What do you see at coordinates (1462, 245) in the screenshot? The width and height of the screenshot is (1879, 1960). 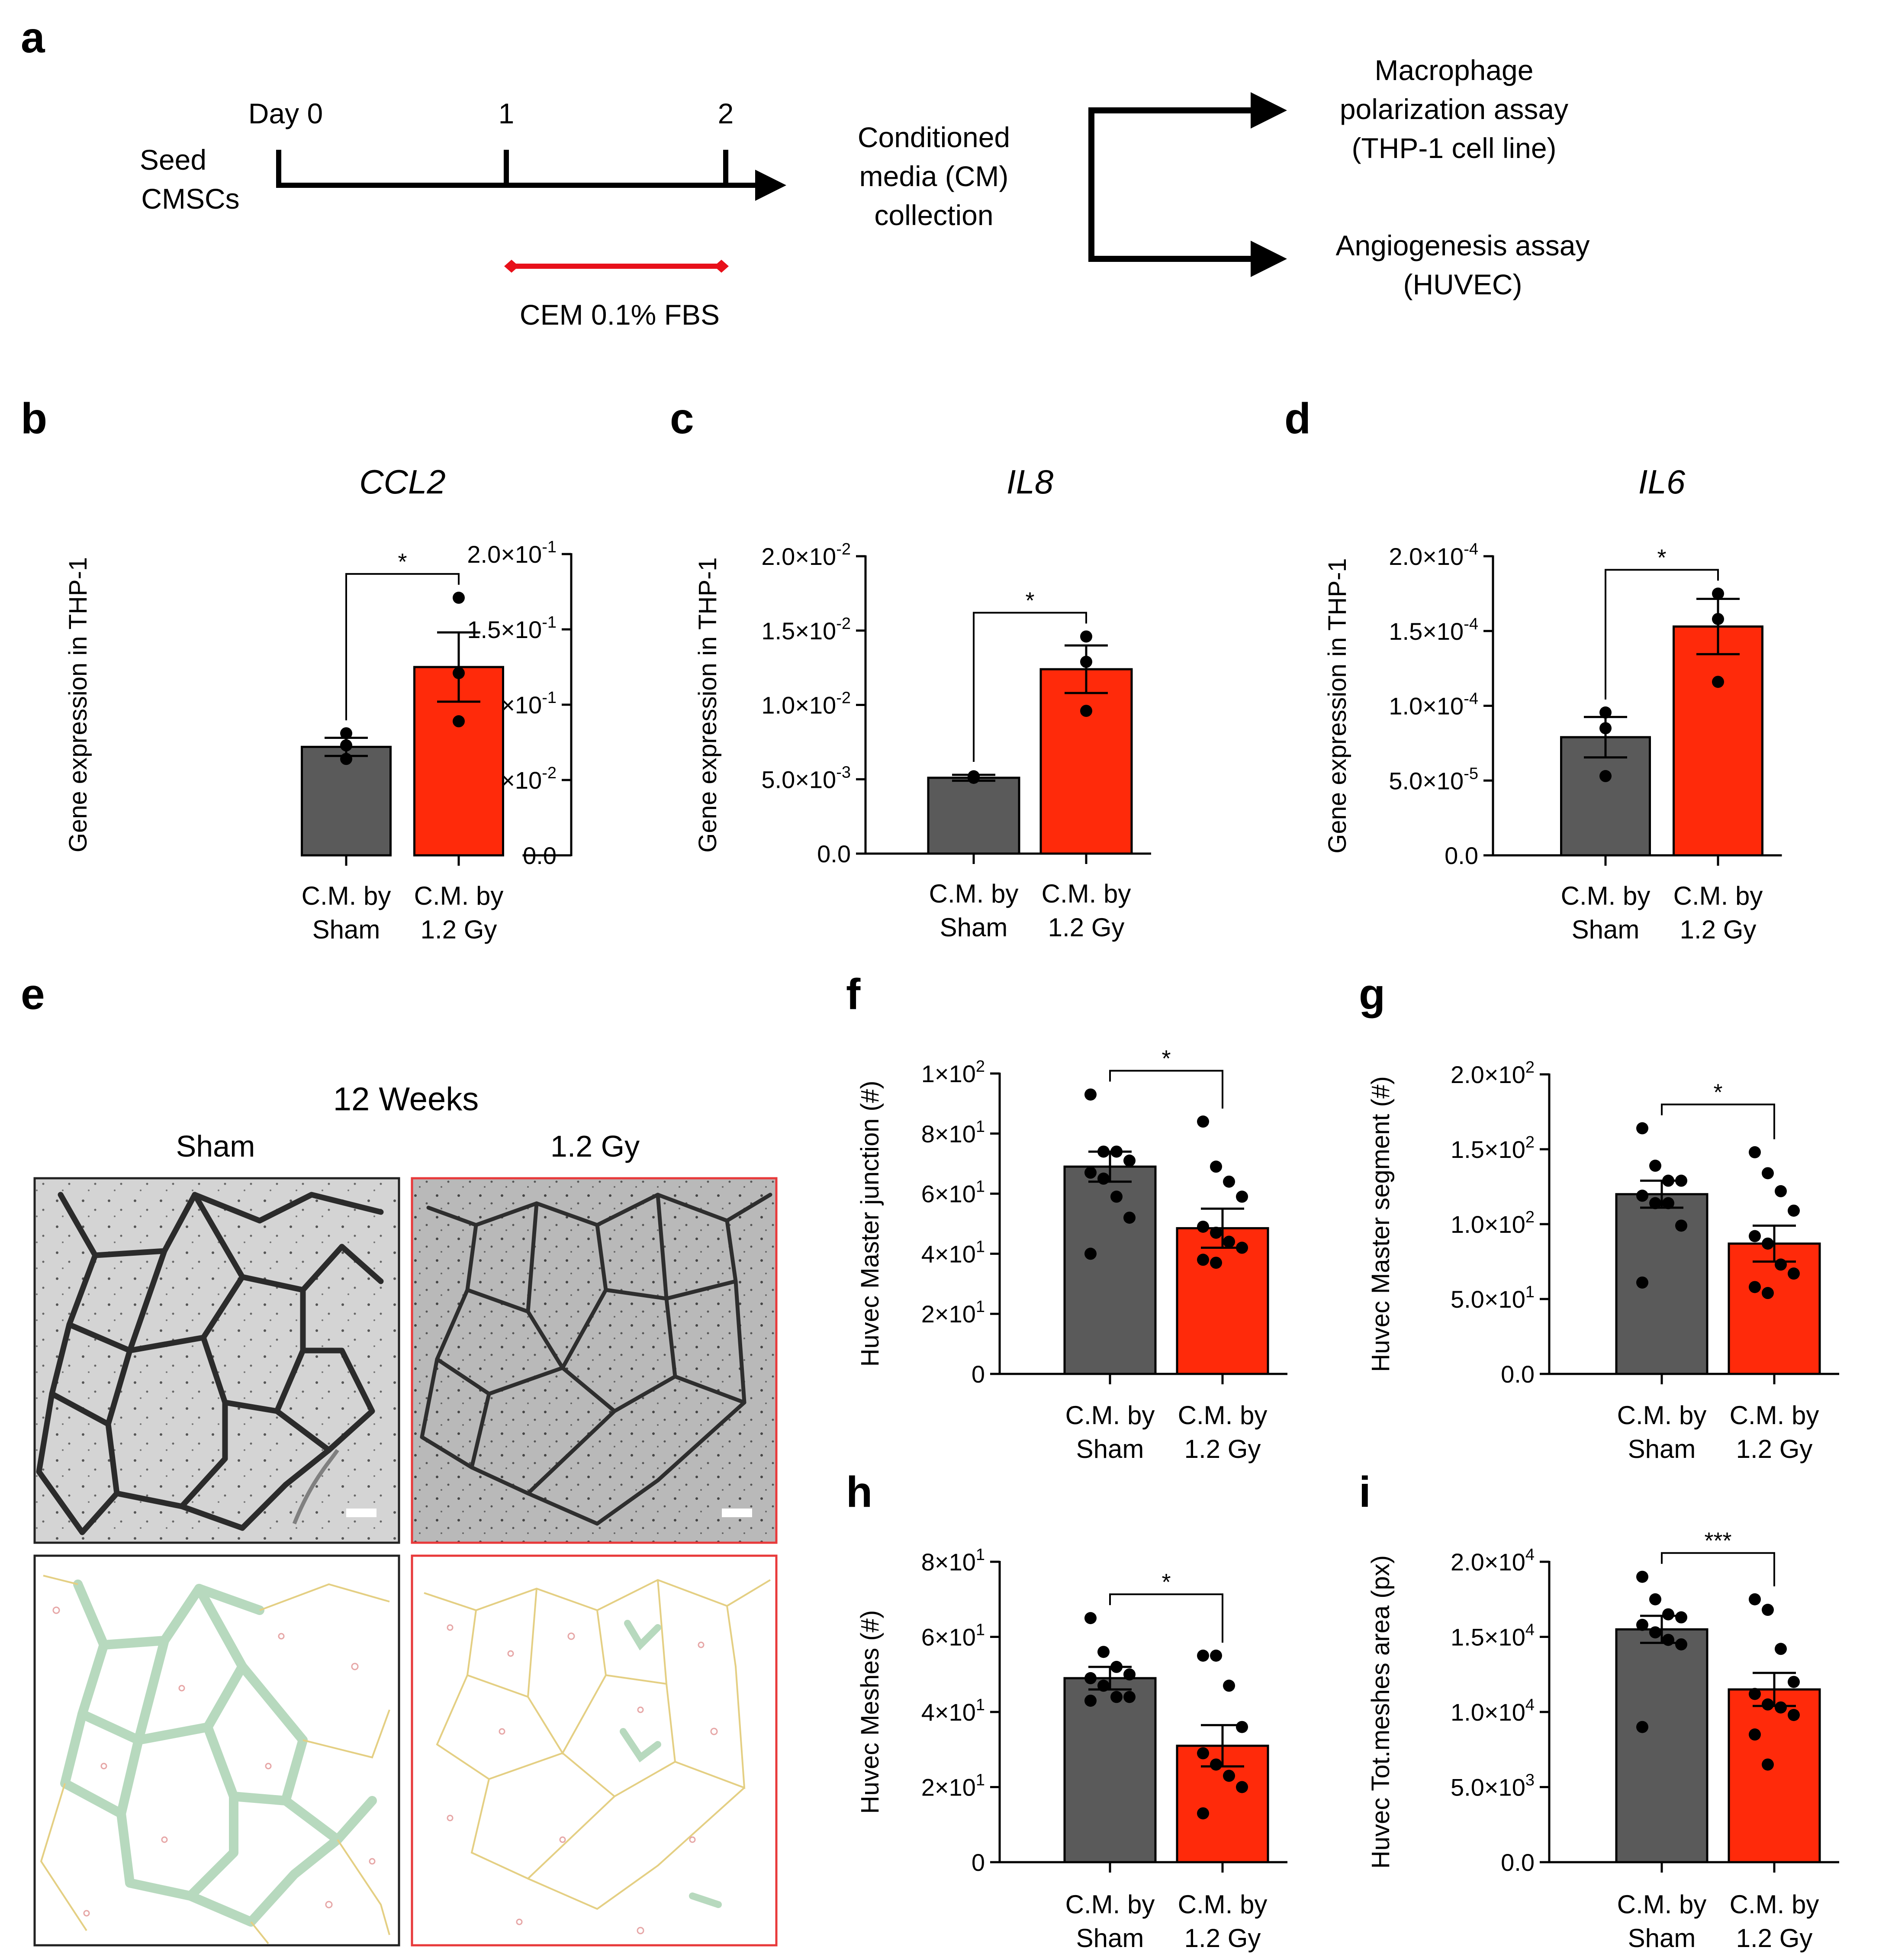 I see `angiogenesis-assay-line1: Angiogenesis assay` at bounding box center [1462, 245].